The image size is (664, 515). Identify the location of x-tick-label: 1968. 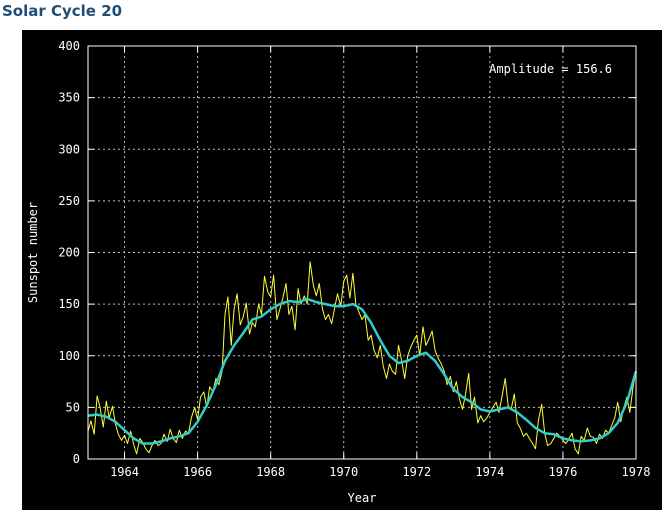
(270, 472).